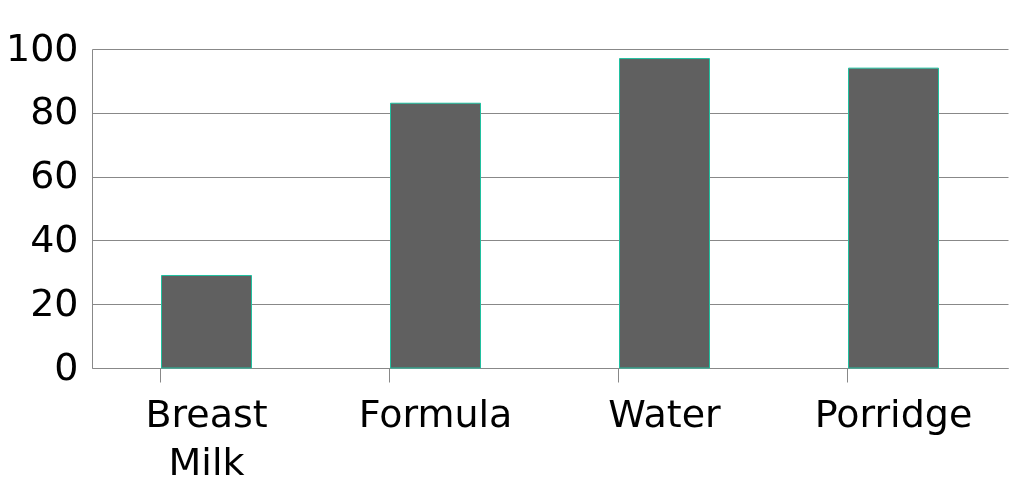 This screenshot has height=487, width=1023. What do you see at coordinates (893, 413) in the screenshot?
I see `x-tick-label: Porridge` at bounding box center [893, 413].